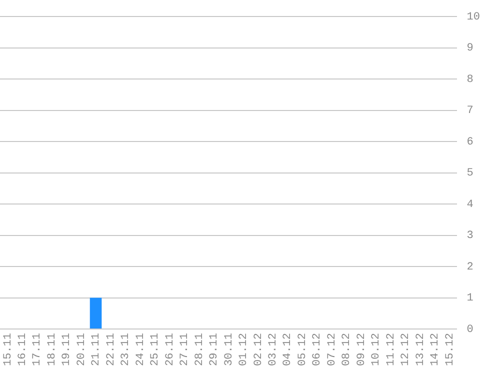 Image resolution: width=498 pixels, height=370 pixels. Describe the element at coordinates (406, 349) in the screenshot. I see `x-tick-label: 12.12` at that location.